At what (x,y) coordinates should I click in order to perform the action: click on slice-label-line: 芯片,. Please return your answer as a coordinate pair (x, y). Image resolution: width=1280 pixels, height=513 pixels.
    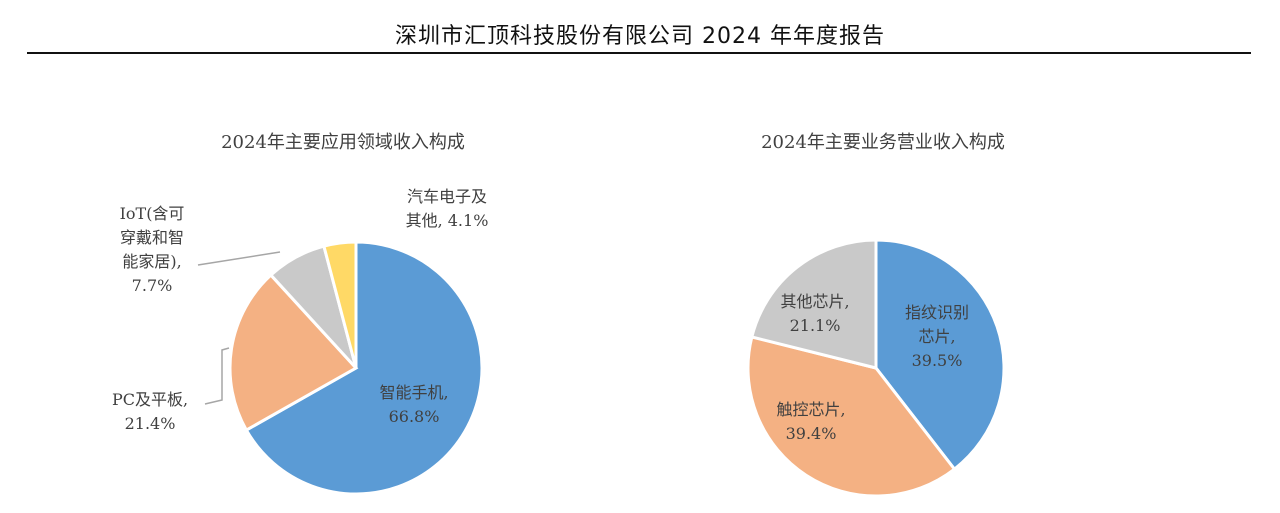
    Looking at the image, I should click on (936, 336).